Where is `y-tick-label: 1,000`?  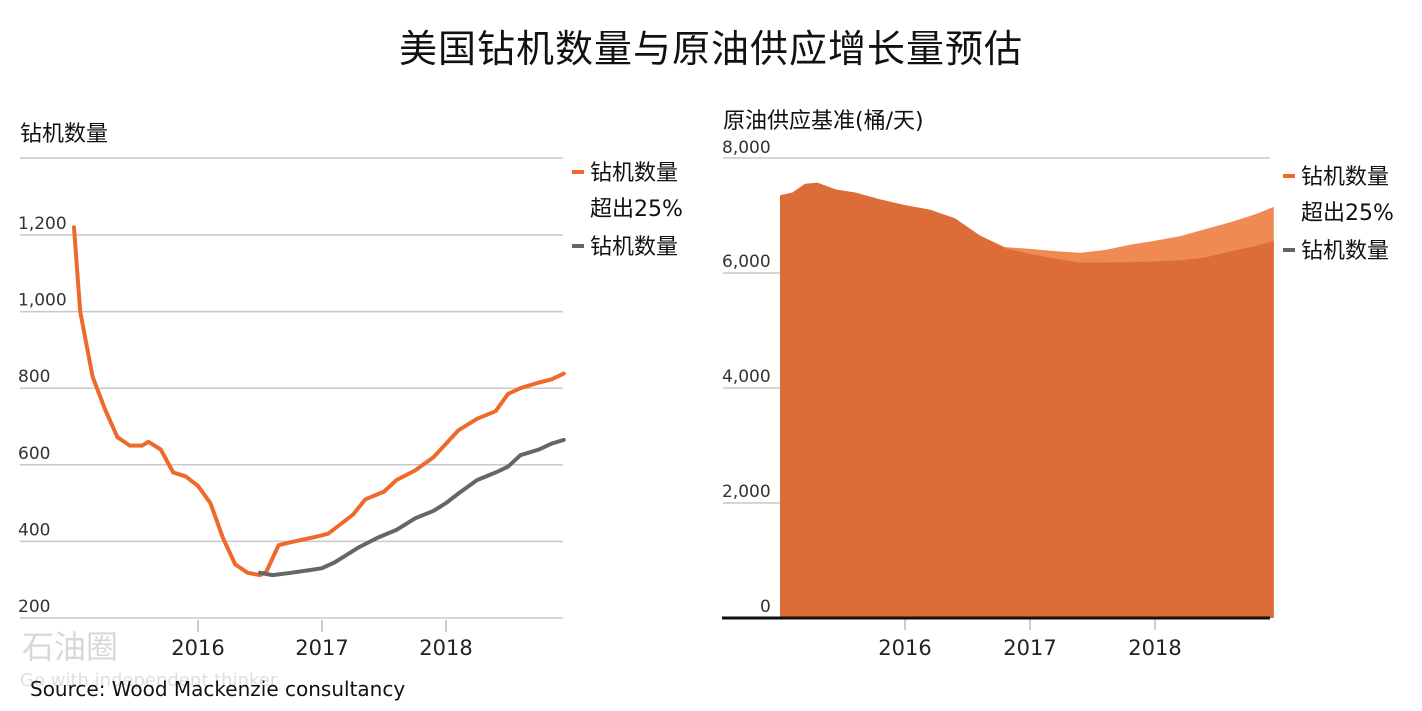
y-tick-label: 1,000 is located at coordinates (42, 301).